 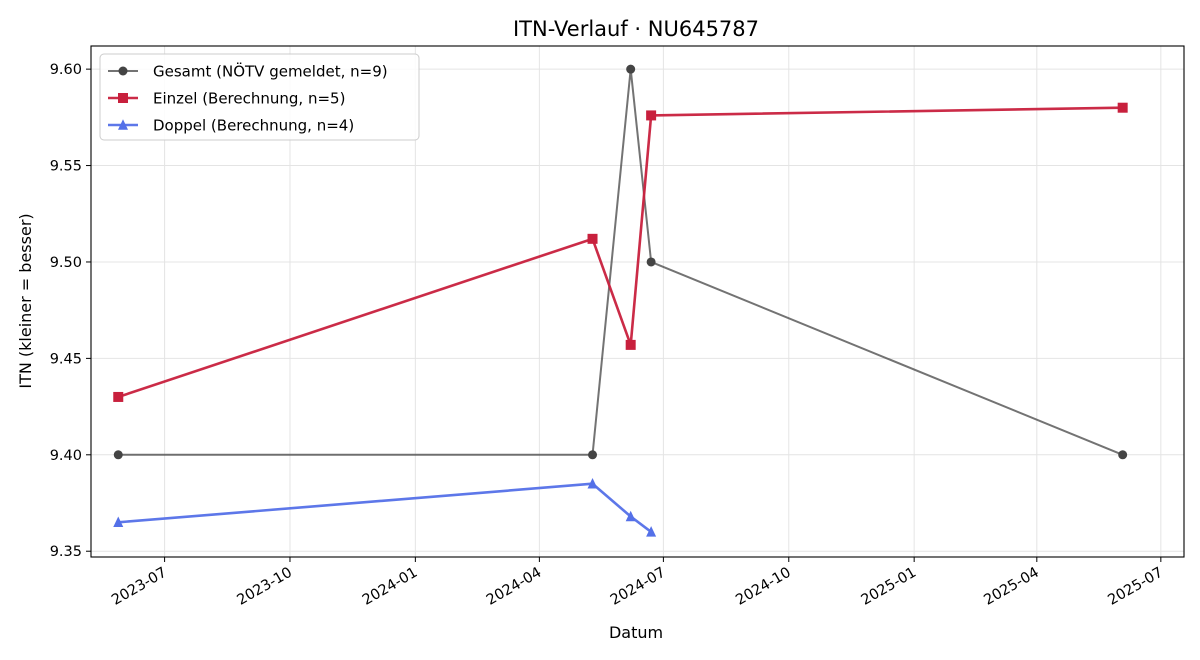 What do you see at coordinates (70, 311) in the screenshot?
I see `y-axis: 9.35 9.40 9.45 9.50 9.55 9.60` at bounding box center [70, 311].